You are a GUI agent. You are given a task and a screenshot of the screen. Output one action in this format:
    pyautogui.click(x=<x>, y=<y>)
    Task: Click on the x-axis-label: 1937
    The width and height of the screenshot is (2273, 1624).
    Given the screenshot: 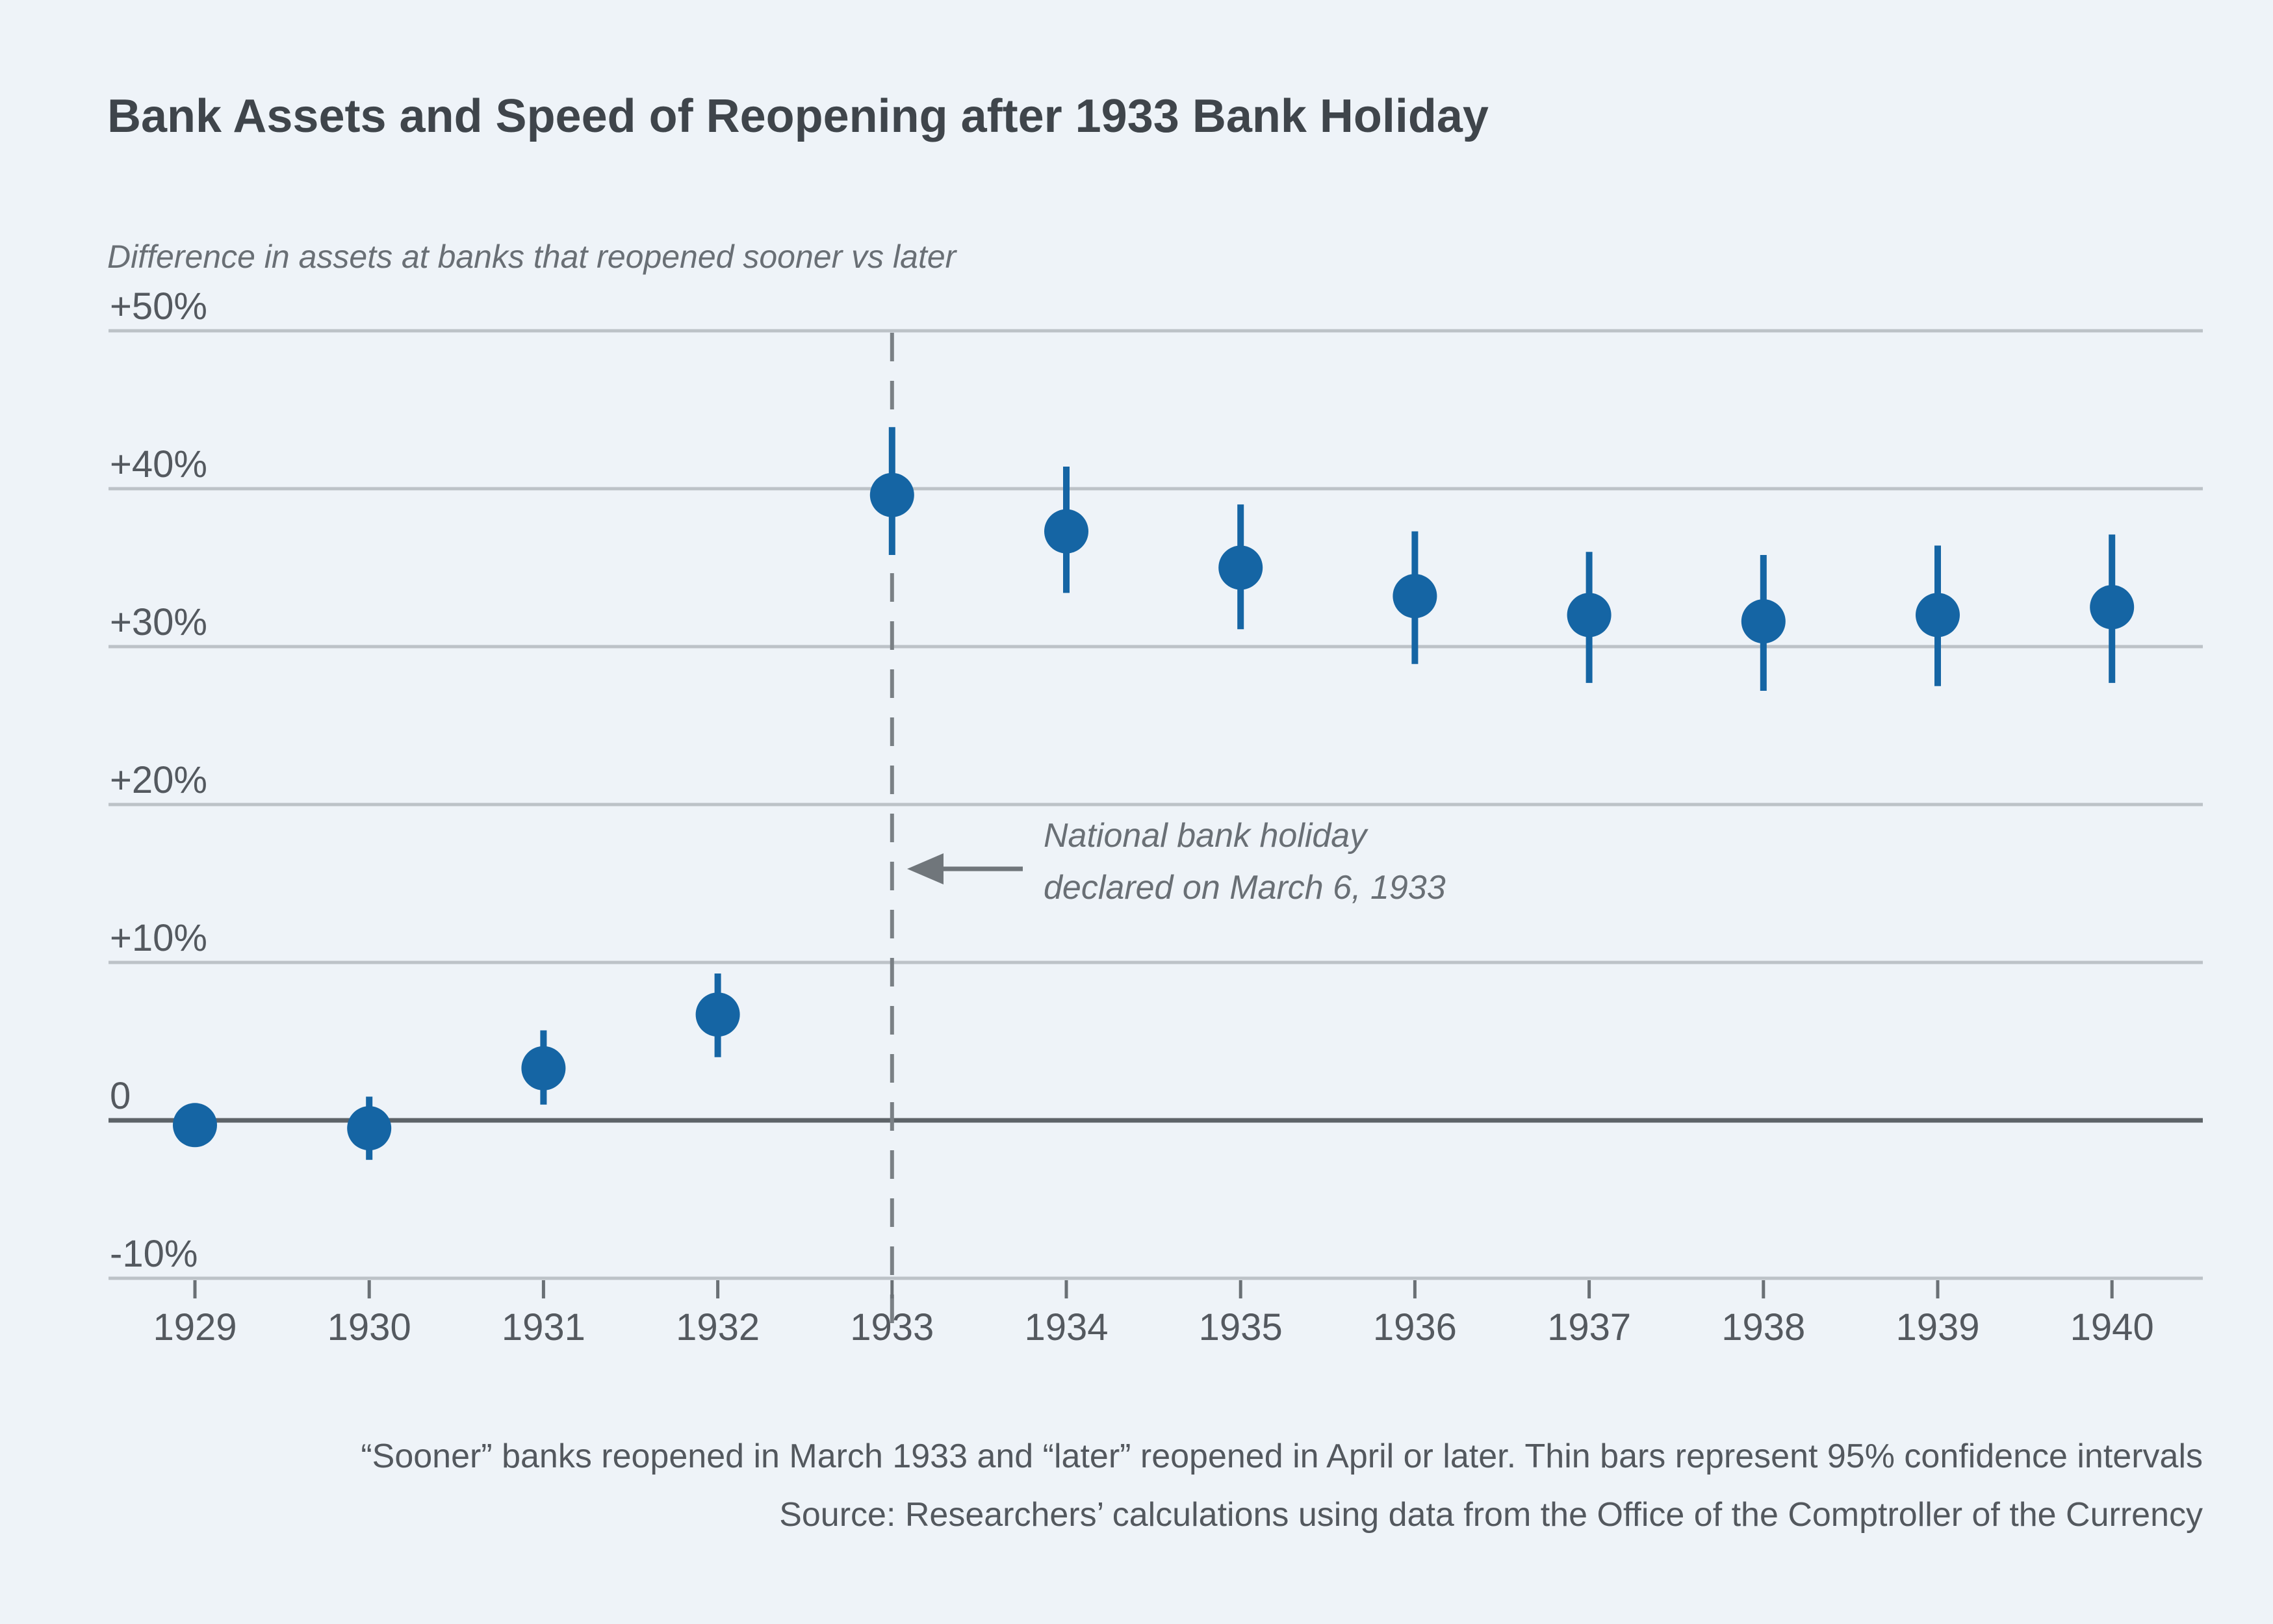 What is the action you would take?
    pyautogui.click(x=1589, y=1327)
    